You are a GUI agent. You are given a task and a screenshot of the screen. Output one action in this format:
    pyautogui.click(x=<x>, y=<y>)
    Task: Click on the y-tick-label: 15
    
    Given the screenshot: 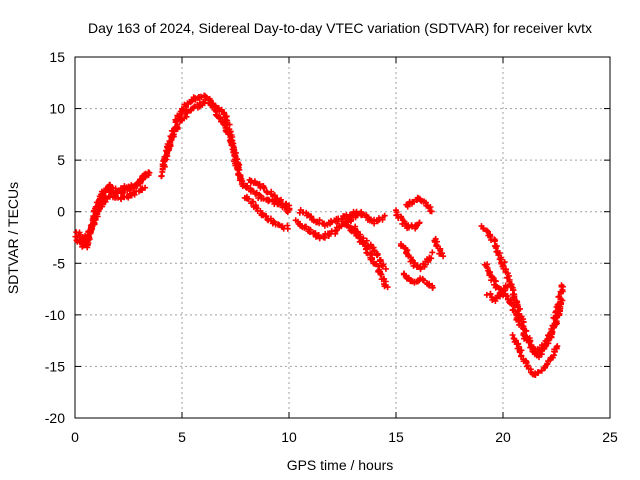 What is the action you would take?
    pyautogui.click(x=57, y=57)
    